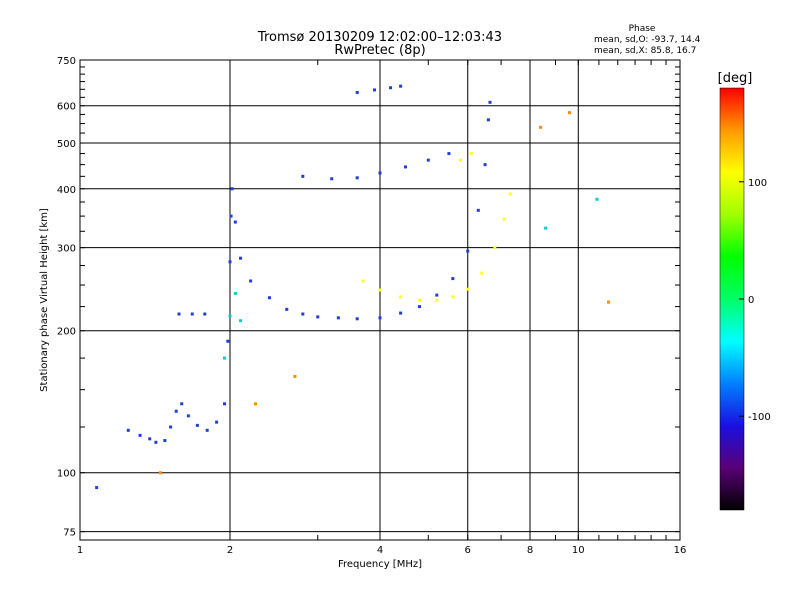 Image resolution: width=800 pixels, height=600 pixels. I want to click on y-axis-label: Stationary phase Virtual Height [km], so click(44, 300).